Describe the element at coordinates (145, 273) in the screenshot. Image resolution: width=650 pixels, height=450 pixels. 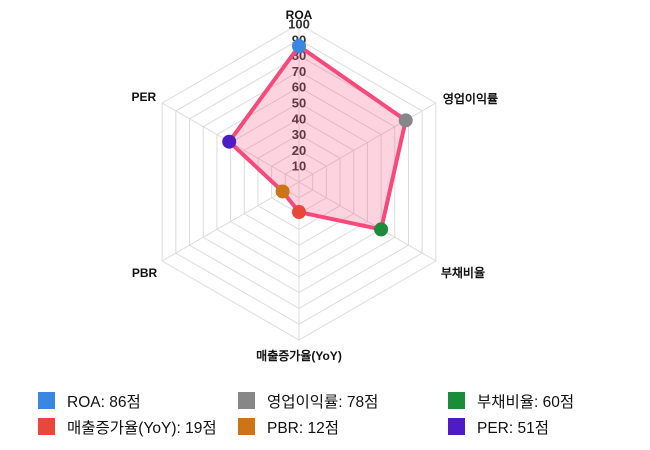
I see `svg-text: PBR` at that location.